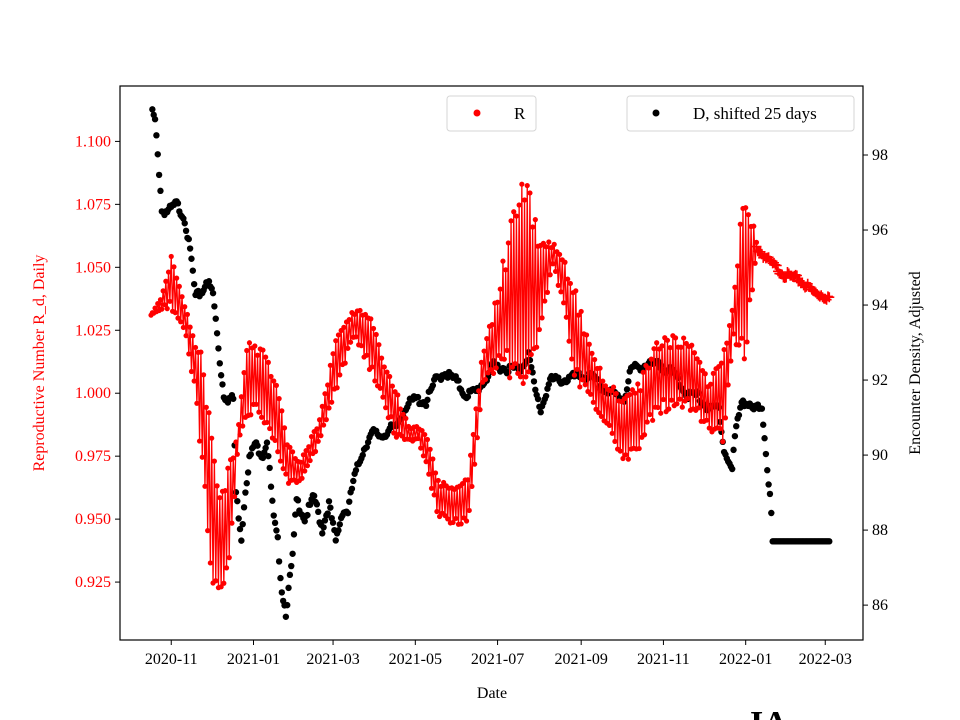 Image resolution: width=960 pixels, height=720 pixels. What do you see at coordinates (477, 113) in the screenshot?
I see `legend-r-marker` at bounding box center [477, 113].